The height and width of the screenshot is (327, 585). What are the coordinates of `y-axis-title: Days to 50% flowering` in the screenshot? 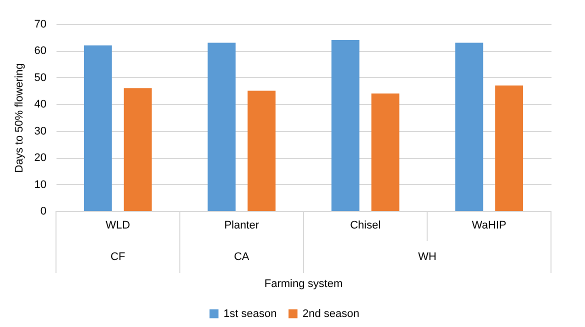 It's located at (19, 118).